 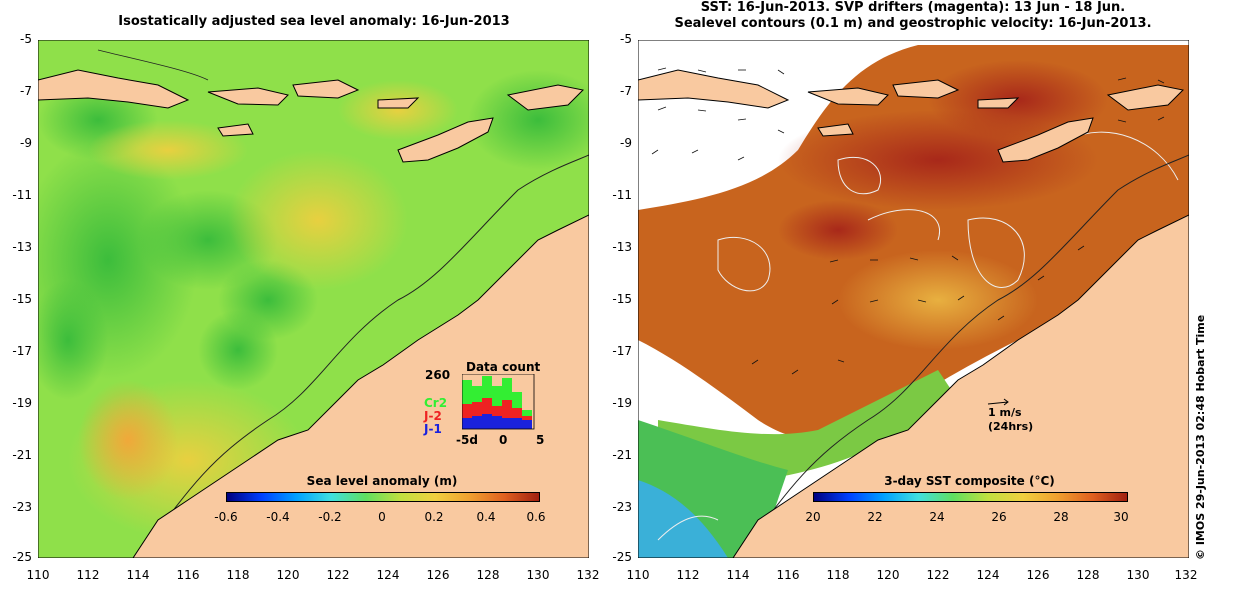 What do you see at coordinates (1121, 517) in the screenshot?
I see `colorbar-tick: 30` at bounding box center [1121, 517].